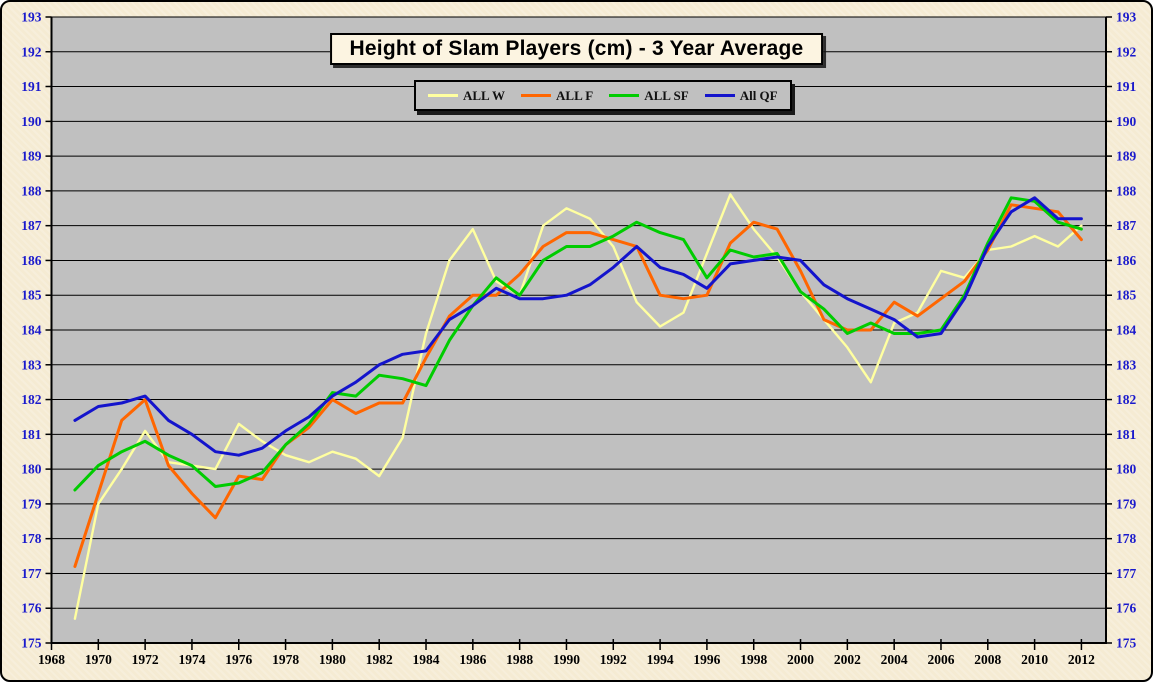 The image size is (1153, 682). What do you see at coordinates (613, 659) in the screenshot?
I see `x-tick-label: 1992` at bounding box center [613, 659].